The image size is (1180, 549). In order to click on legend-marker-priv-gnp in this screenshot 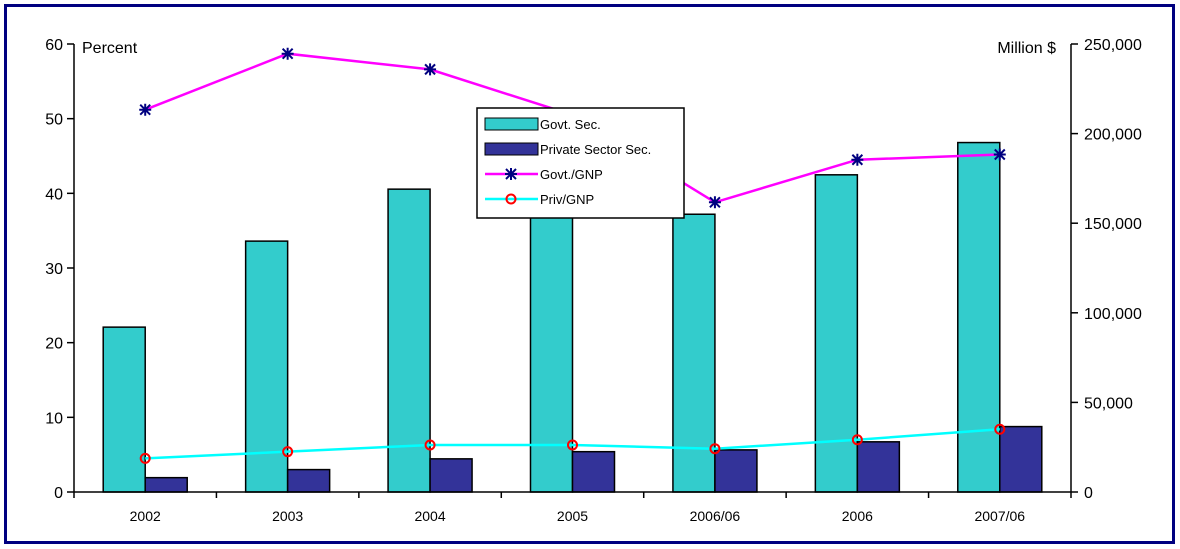, I will do `click(511, 199)`.